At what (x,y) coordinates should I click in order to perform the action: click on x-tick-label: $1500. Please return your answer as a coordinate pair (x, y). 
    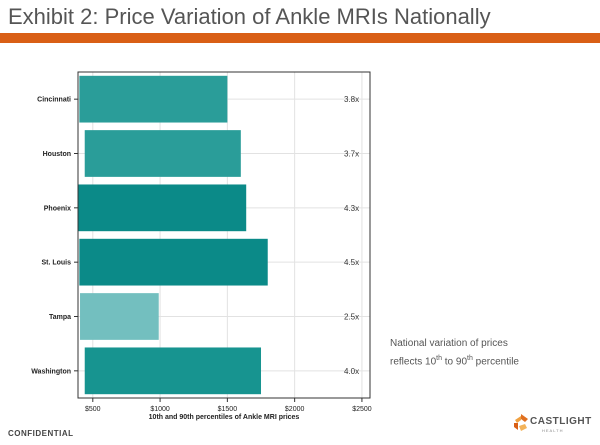
    Looking at the image, I should click on (228, 409).